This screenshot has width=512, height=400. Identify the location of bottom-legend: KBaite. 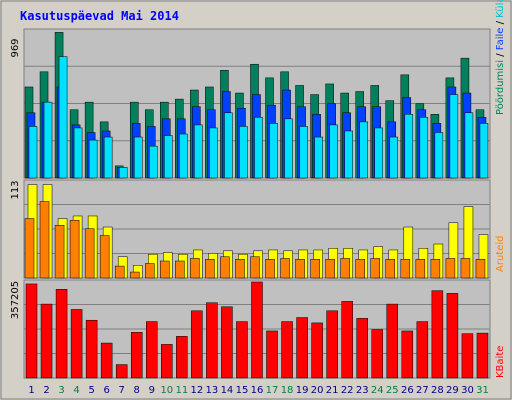
(500, 362).